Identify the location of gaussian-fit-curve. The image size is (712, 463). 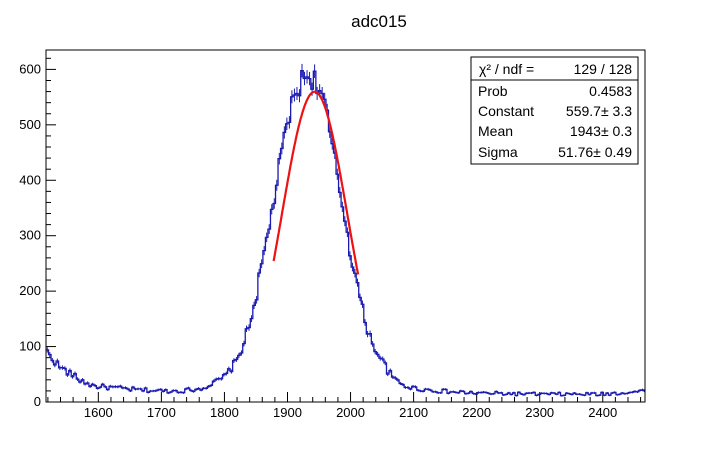
(316, 182).